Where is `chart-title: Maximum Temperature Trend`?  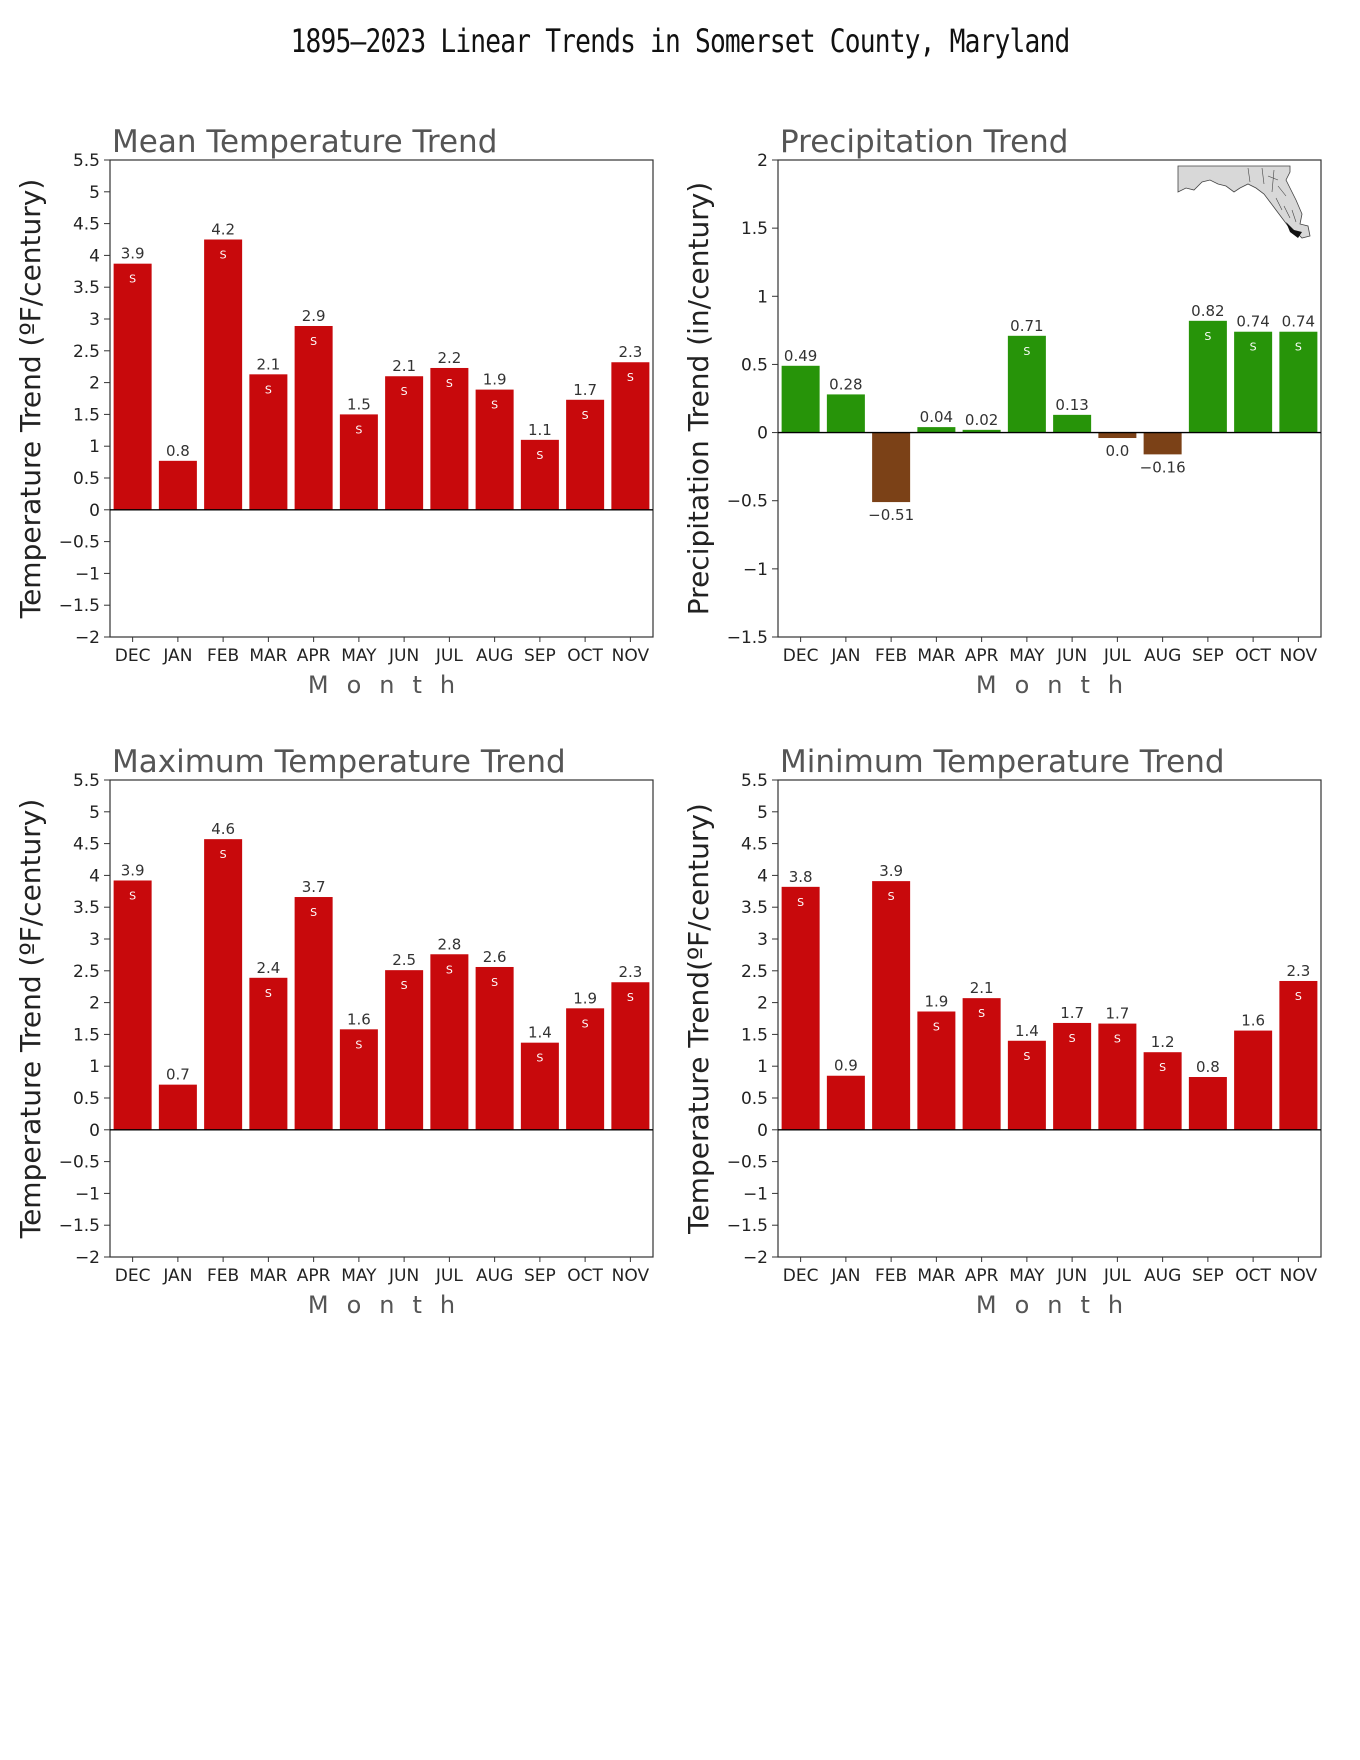 chart-title: Maximum Temperature Trend is located at coordinates (339, 762).